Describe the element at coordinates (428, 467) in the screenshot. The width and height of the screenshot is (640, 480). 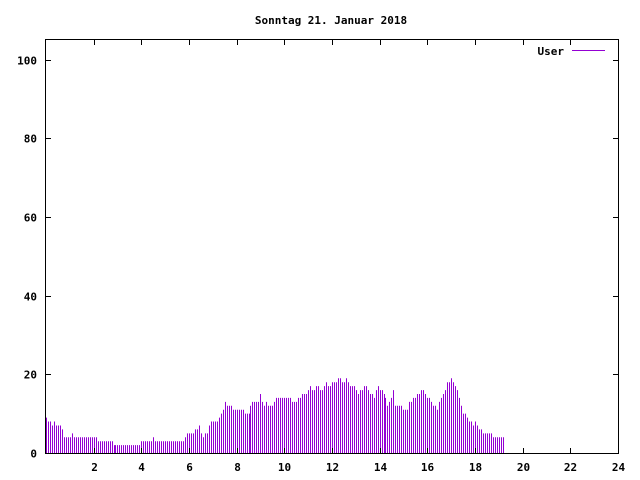
I see `x-tick-label: 16` at that location.